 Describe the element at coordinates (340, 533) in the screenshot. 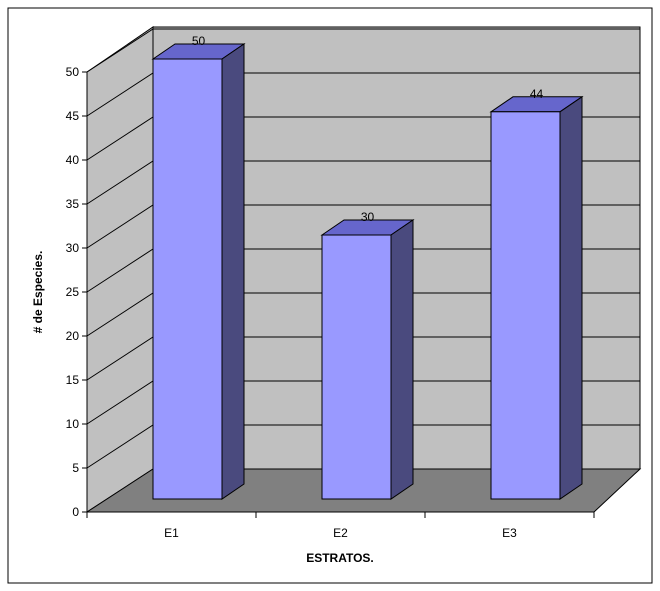

I see `x-tick-label: E2` at that location.